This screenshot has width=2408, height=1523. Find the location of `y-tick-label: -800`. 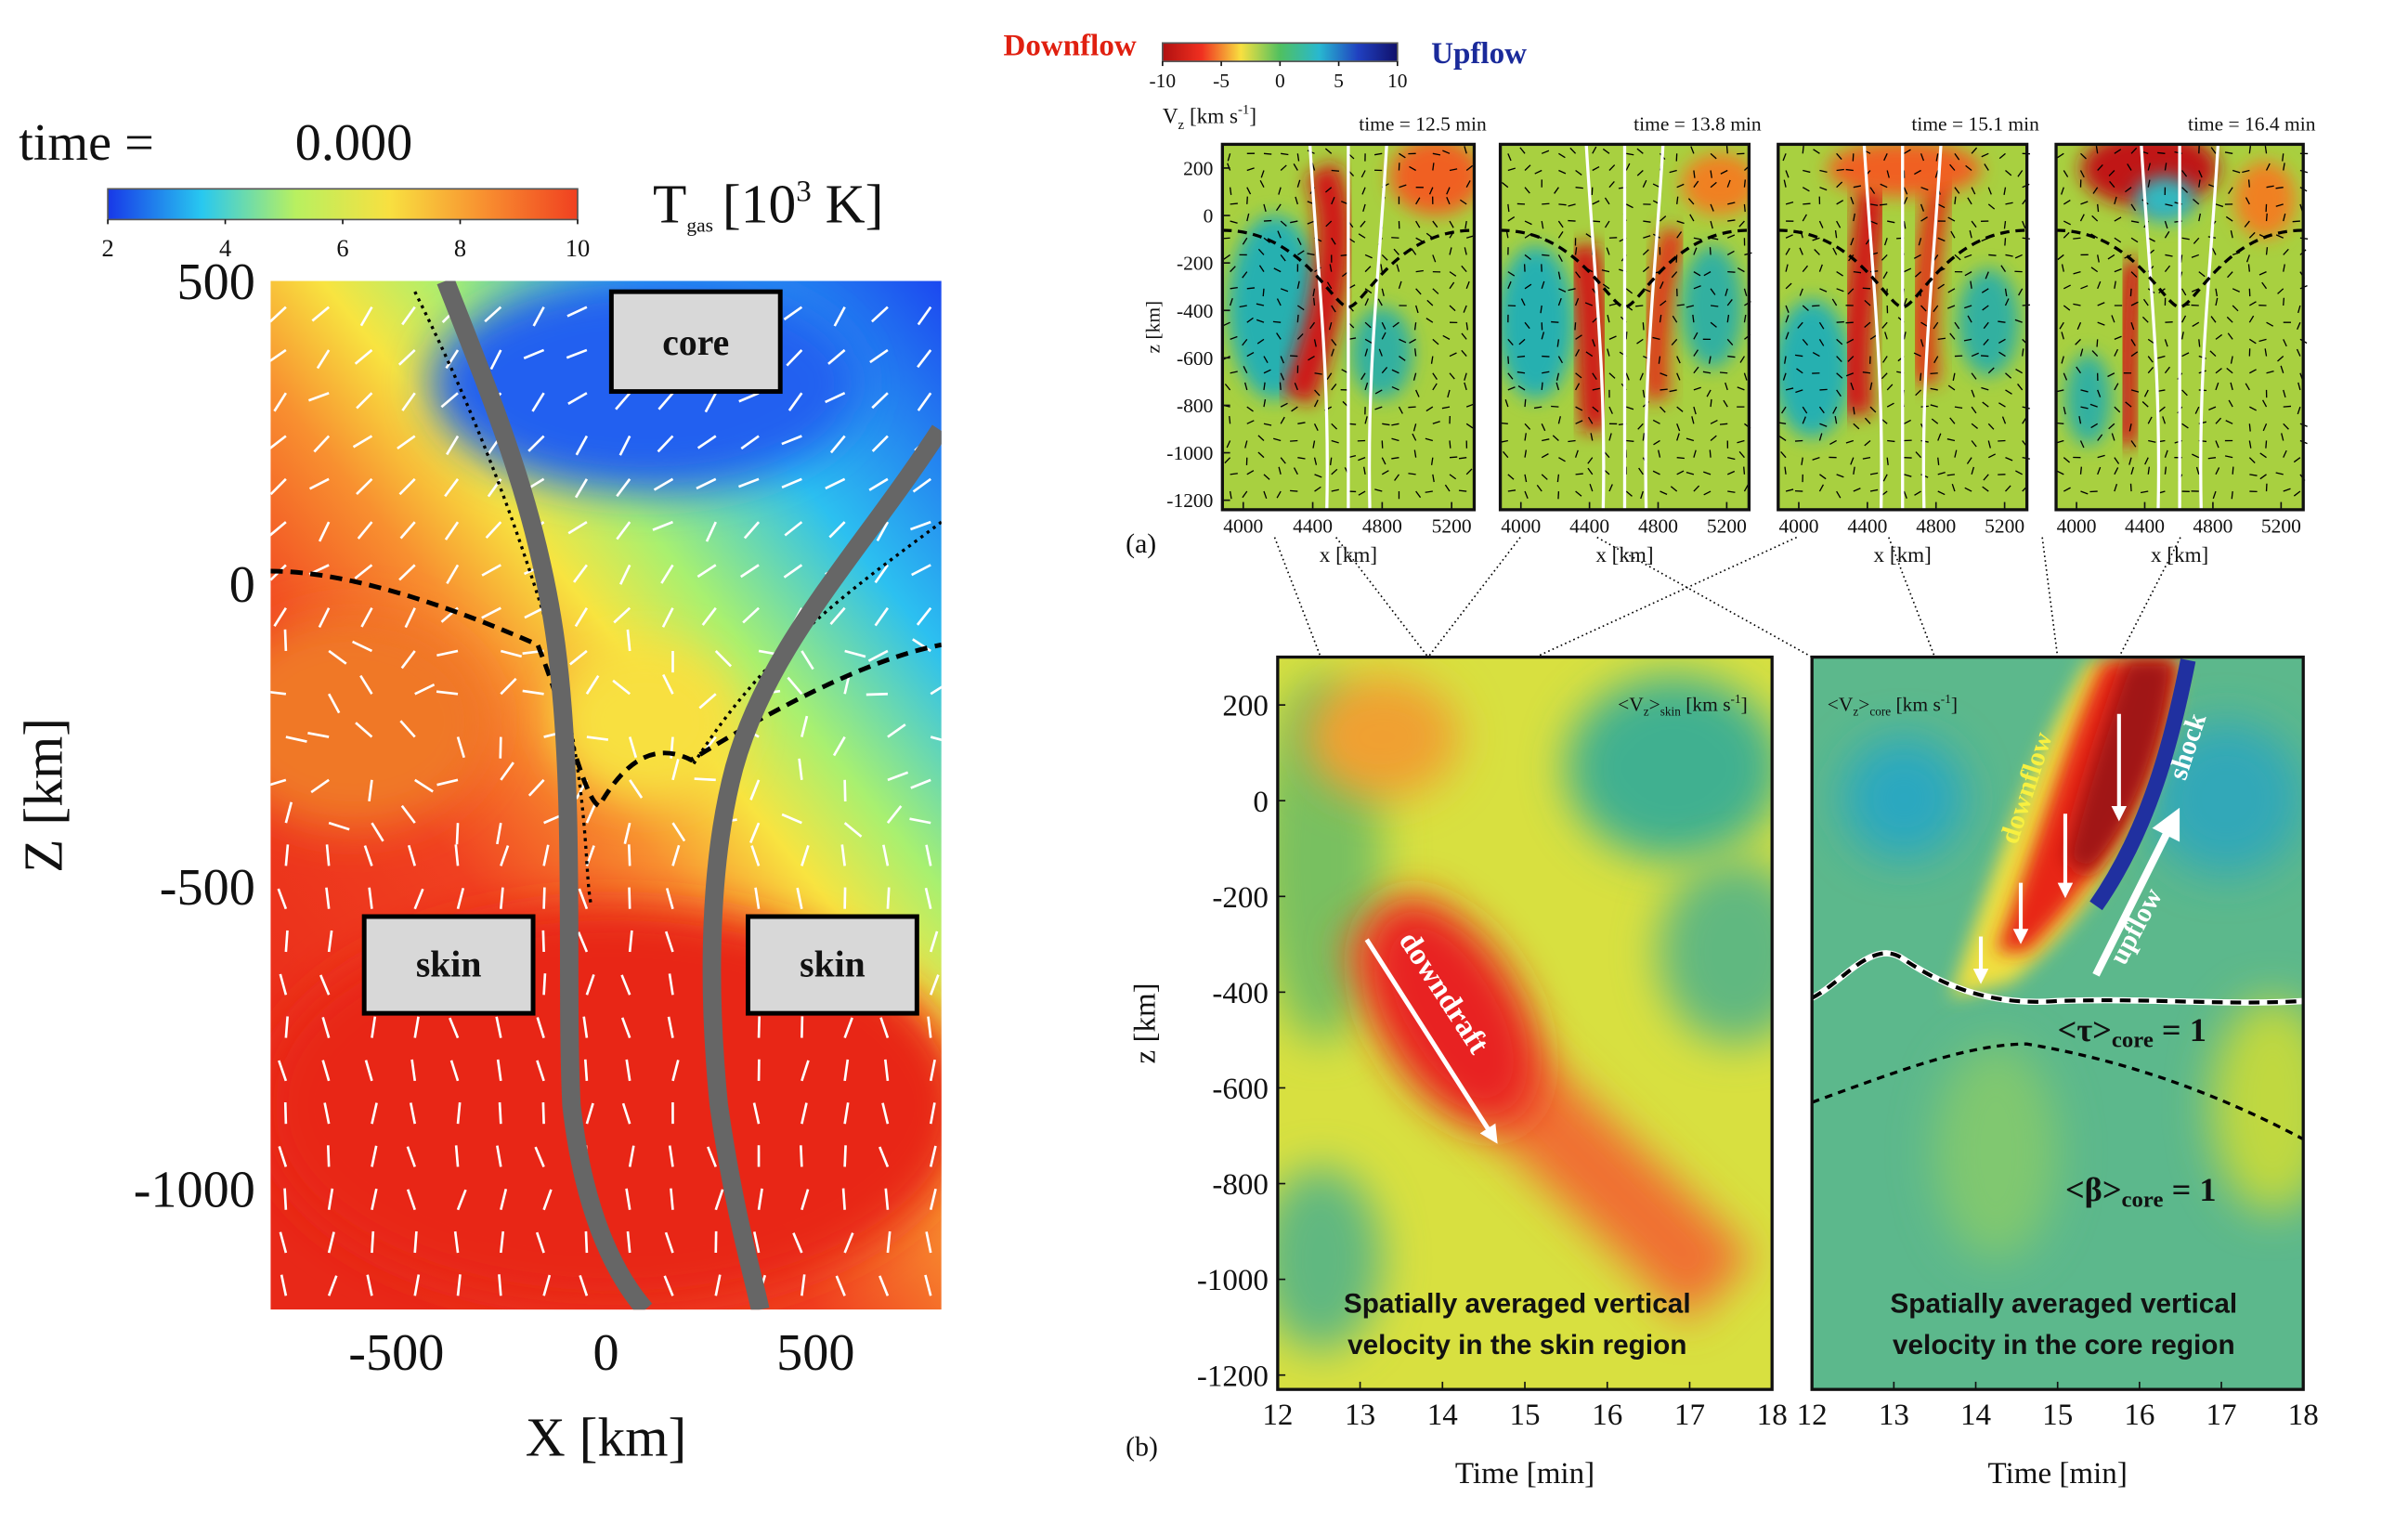

y-tick-label: -800 is located at coordinates (1241, 1185).